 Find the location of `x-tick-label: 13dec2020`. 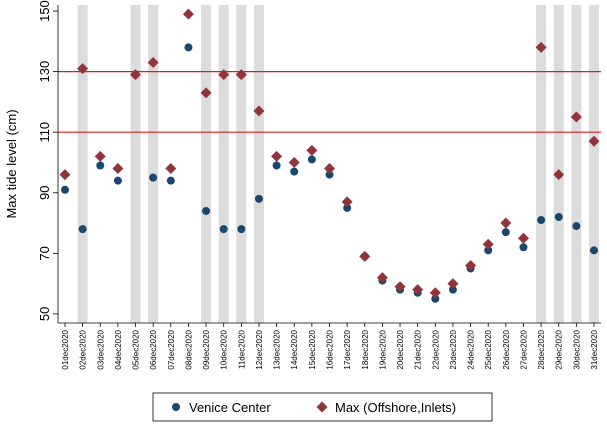

x-tick-label: 13dec2020 is located at coordinates (277, 349).